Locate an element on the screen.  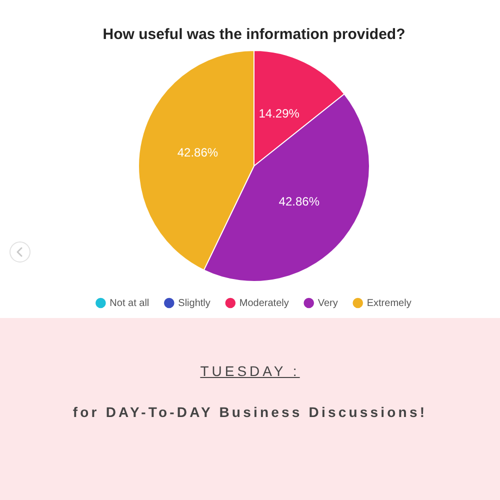
text: for DAY-To-DAY Business Discussions! is located at coordinates (250, 412).